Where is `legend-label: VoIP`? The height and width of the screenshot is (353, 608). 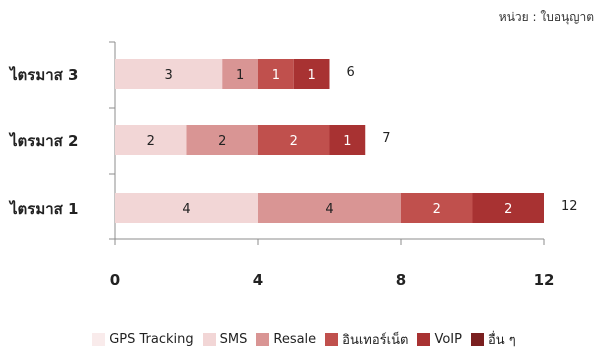
legend-label: VoIP is located at coordinates (448, 339).